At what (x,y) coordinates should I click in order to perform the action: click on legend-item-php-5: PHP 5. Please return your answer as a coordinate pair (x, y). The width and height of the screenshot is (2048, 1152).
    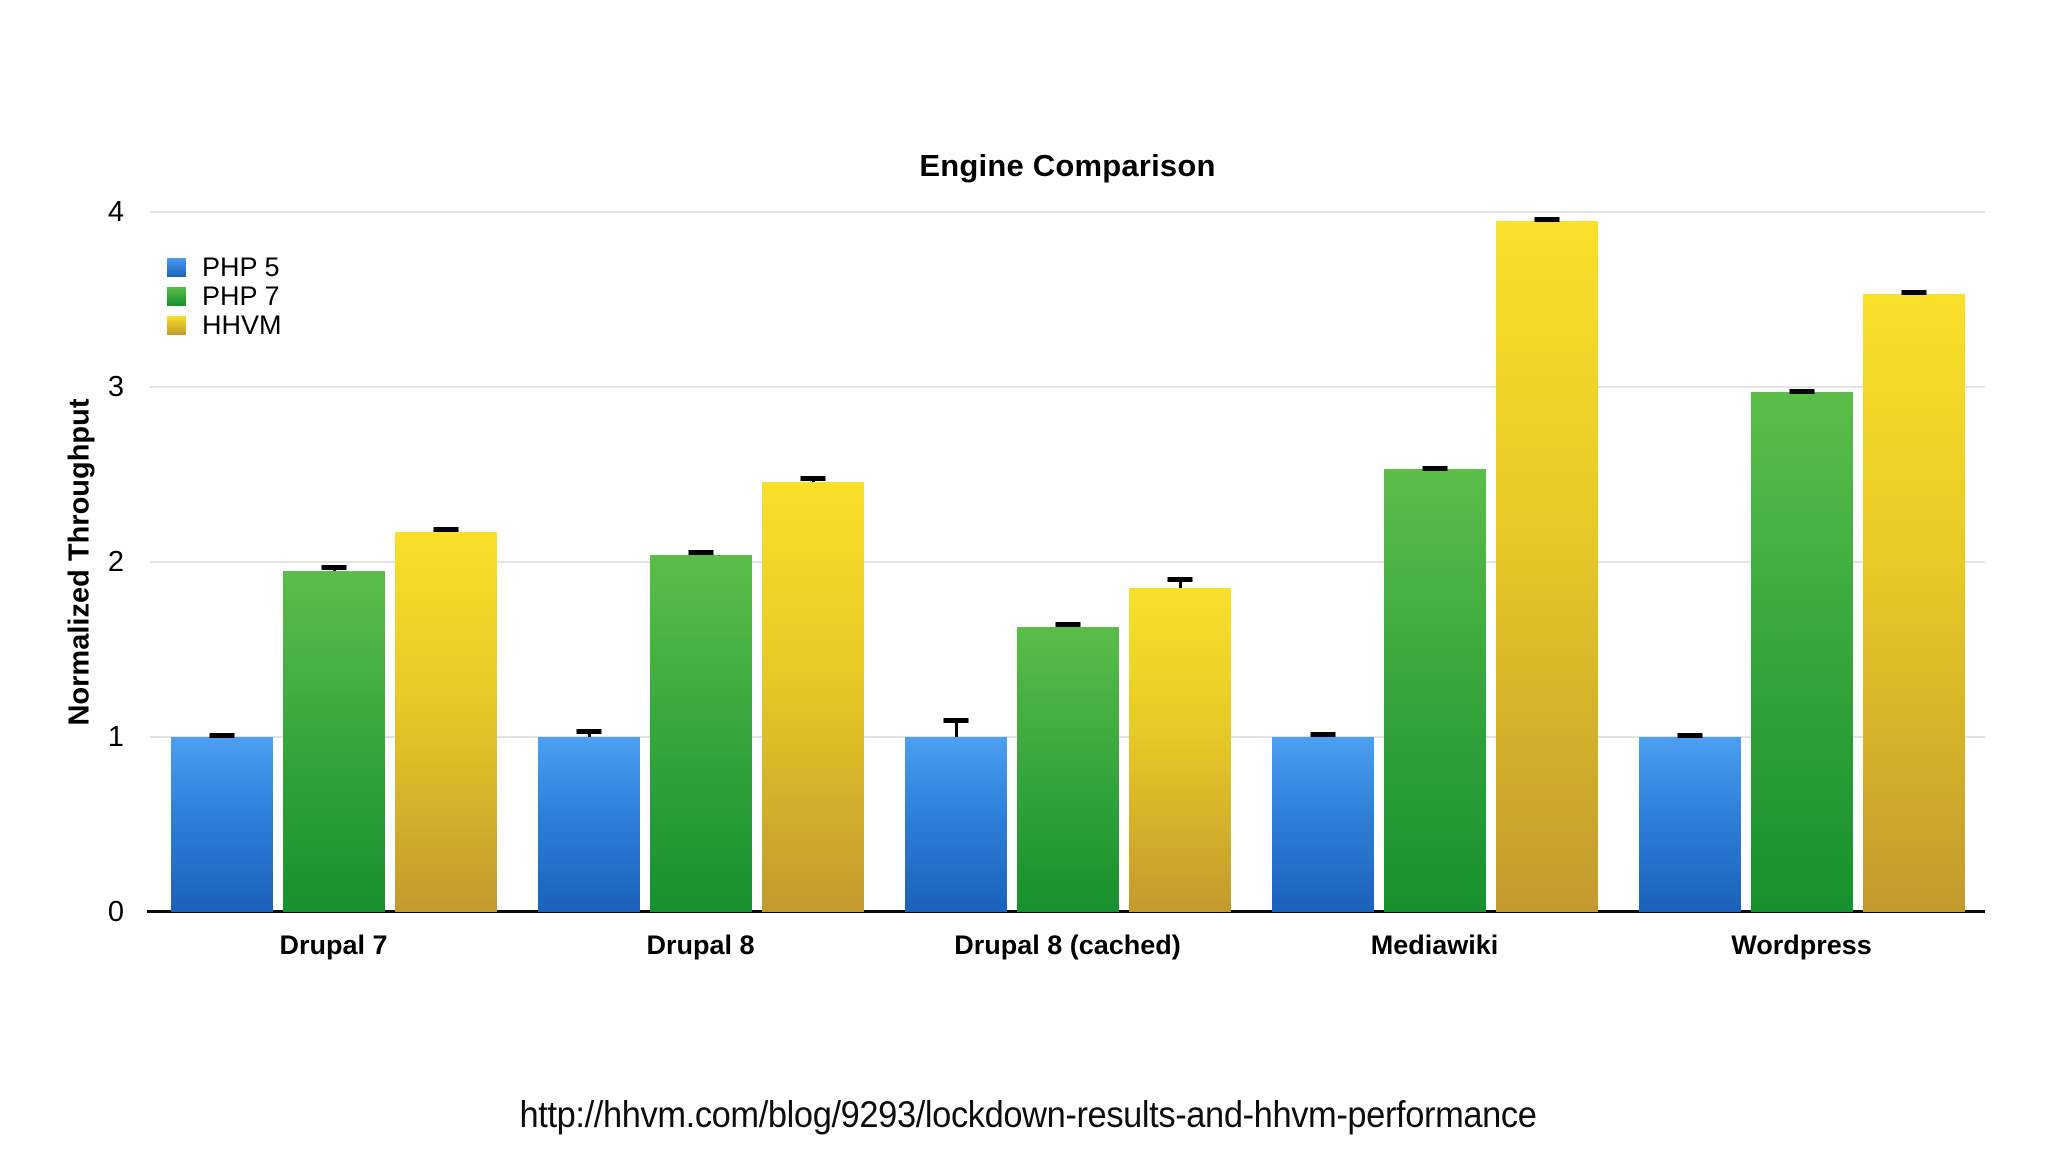
    Looking at the image, I should click on (224, 267).